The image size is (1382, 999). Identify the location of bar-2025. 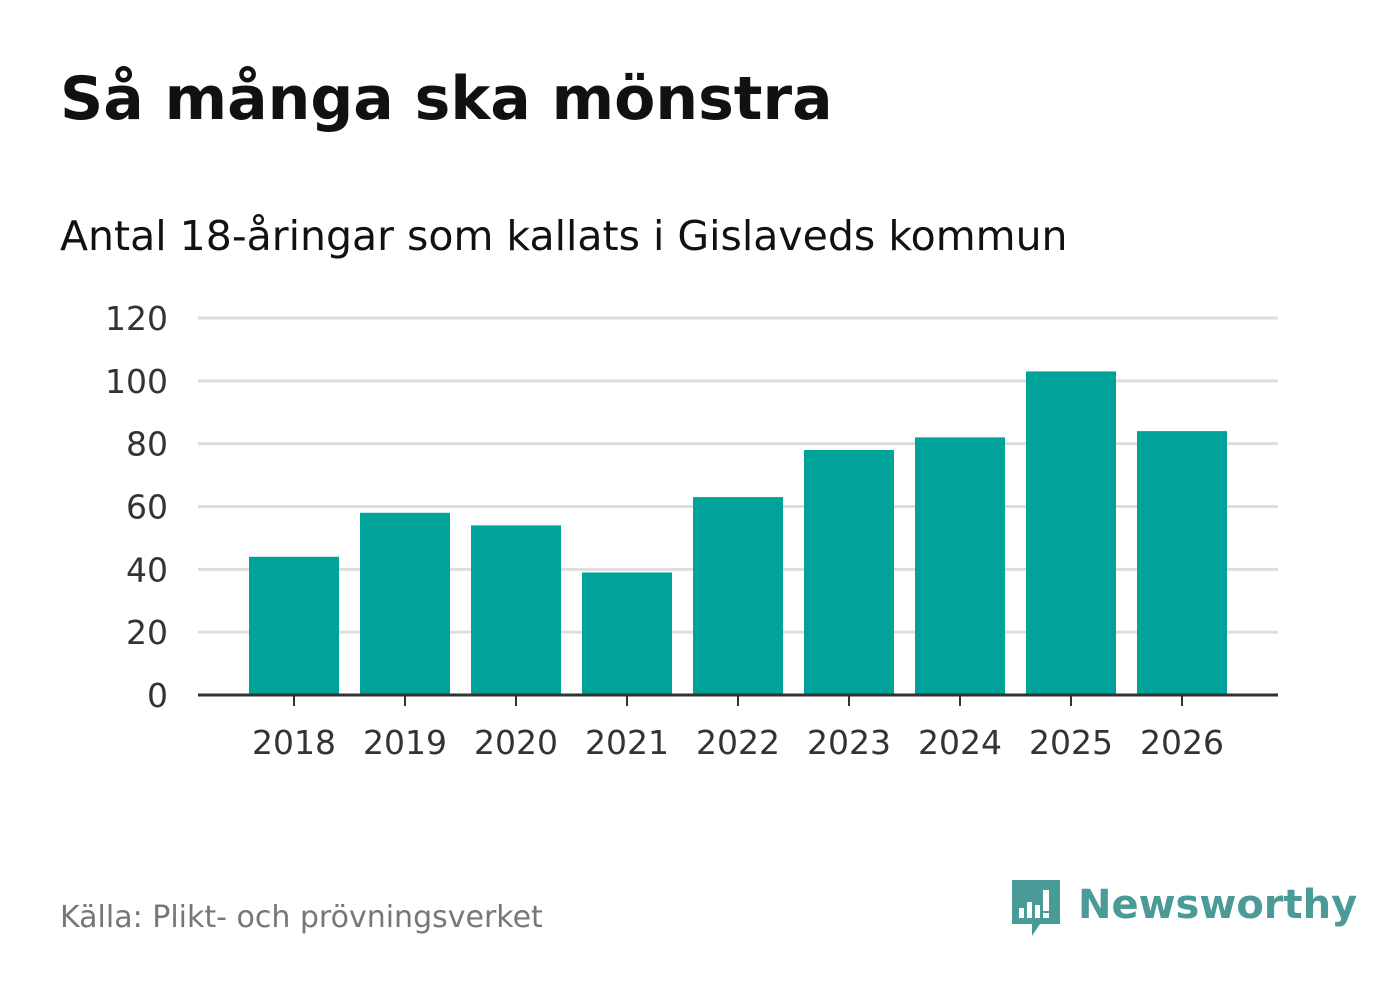
(1071, 533).